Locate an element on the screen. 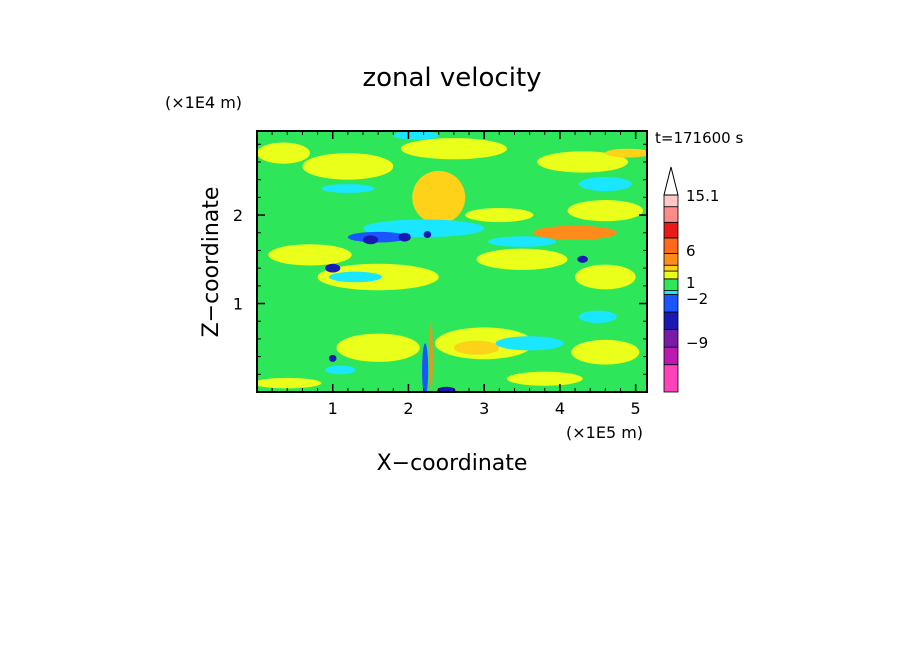 This screenshot has height=654, width=904. y-tick-label: 1 is located at coordinates (238, 304).